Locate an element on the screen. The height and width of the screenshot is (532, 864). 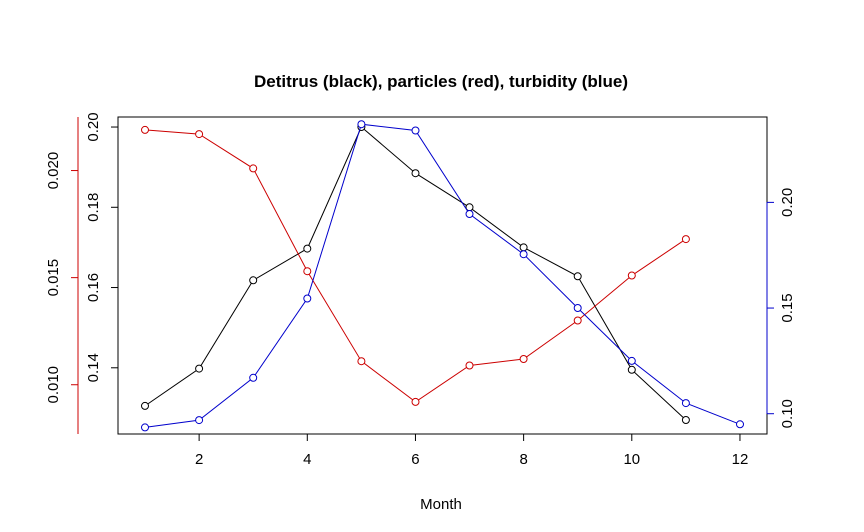
left-inner-axis-tick-label: 0.14 is located at coordinates (93, 367).